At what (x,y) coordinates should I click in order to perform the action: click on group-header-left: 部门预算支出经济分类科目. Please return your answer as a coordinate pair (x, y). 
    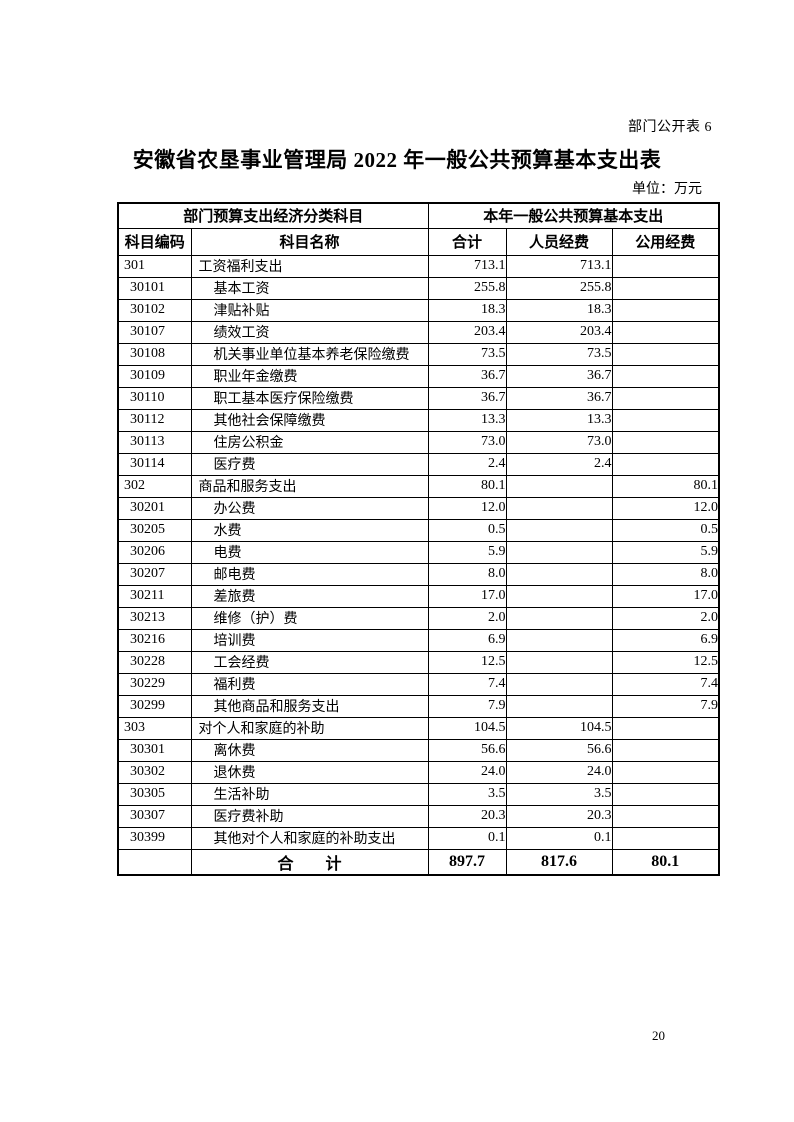
    Looking at the image, I should click on (273, 215).